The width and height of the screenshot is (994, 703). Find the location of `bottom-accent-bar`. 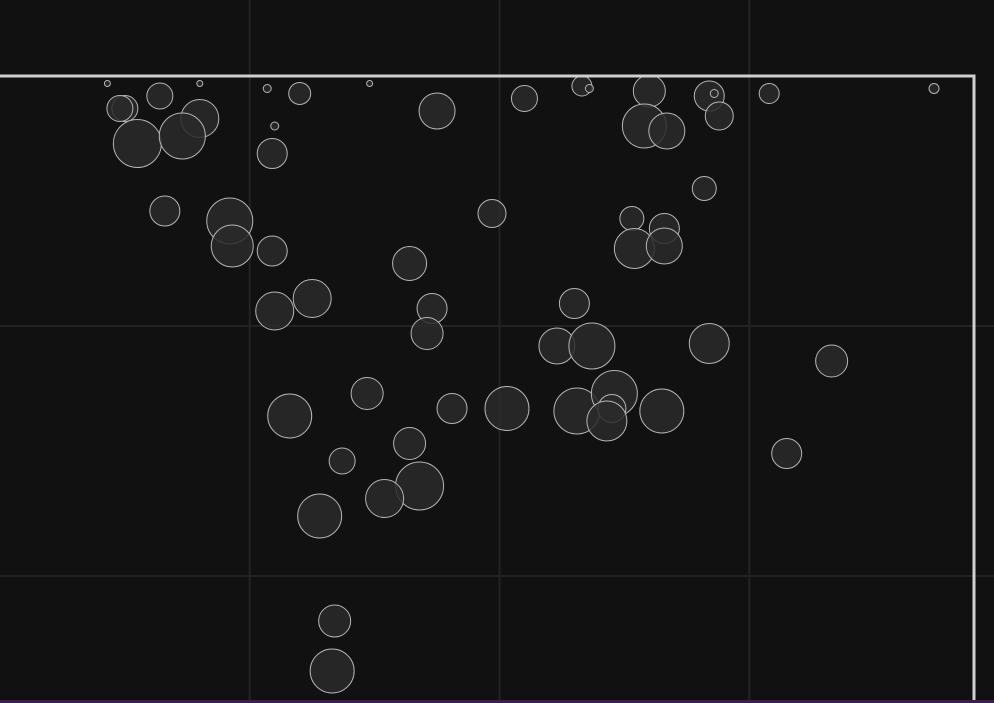

bottom-accent-bar is located at coordinates (497, 701).